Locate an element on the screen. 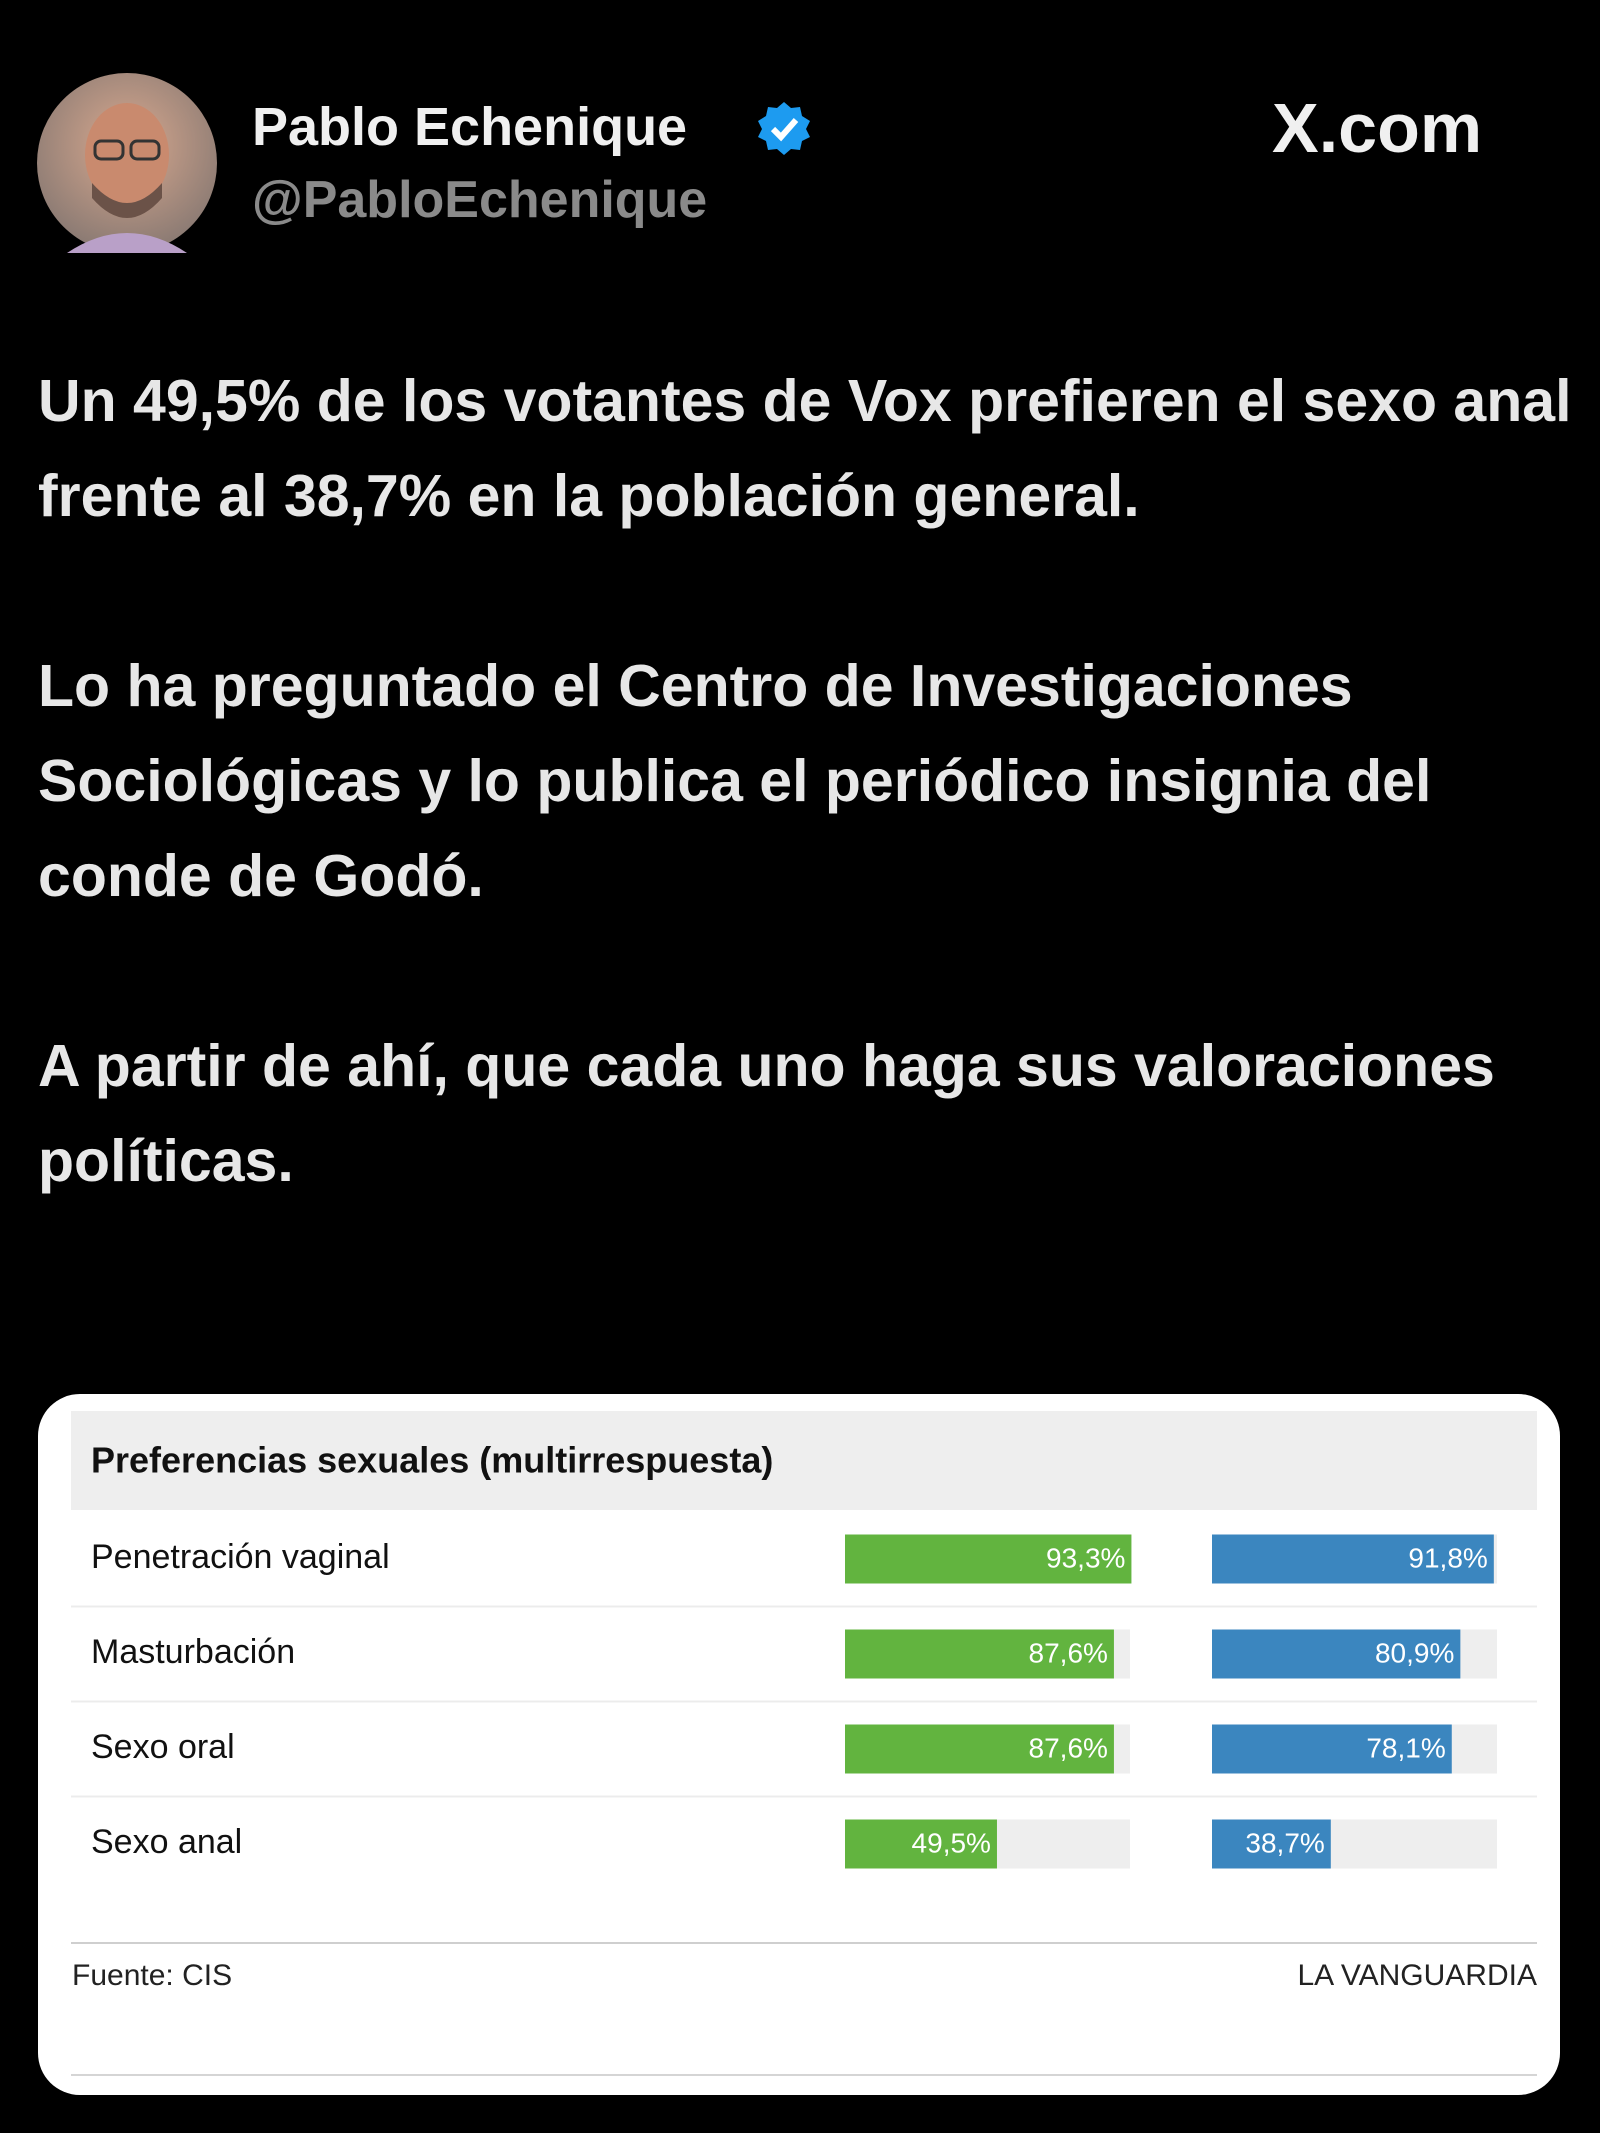 The height and width of the screenshot is (2133, 1600). chart-source: Fuente: CIS is located at coordinates (152, 1975).